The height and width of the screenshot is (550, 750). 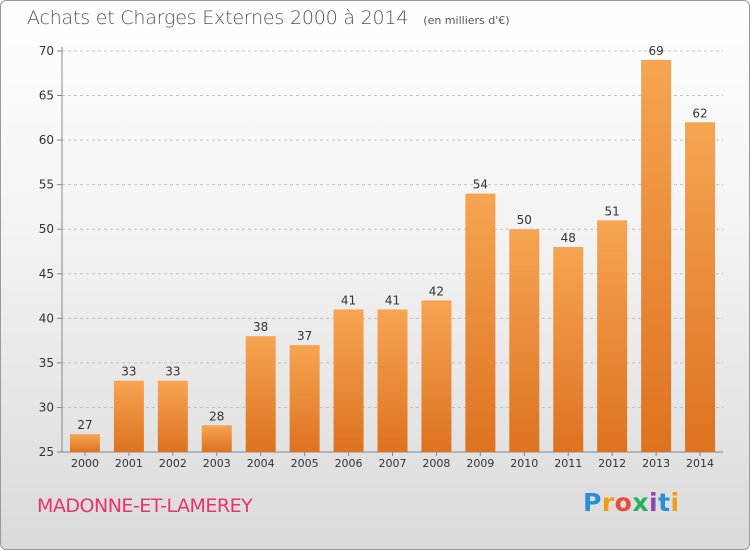 I want to click on y-tick-label: 45, so click(x=46, y=274).